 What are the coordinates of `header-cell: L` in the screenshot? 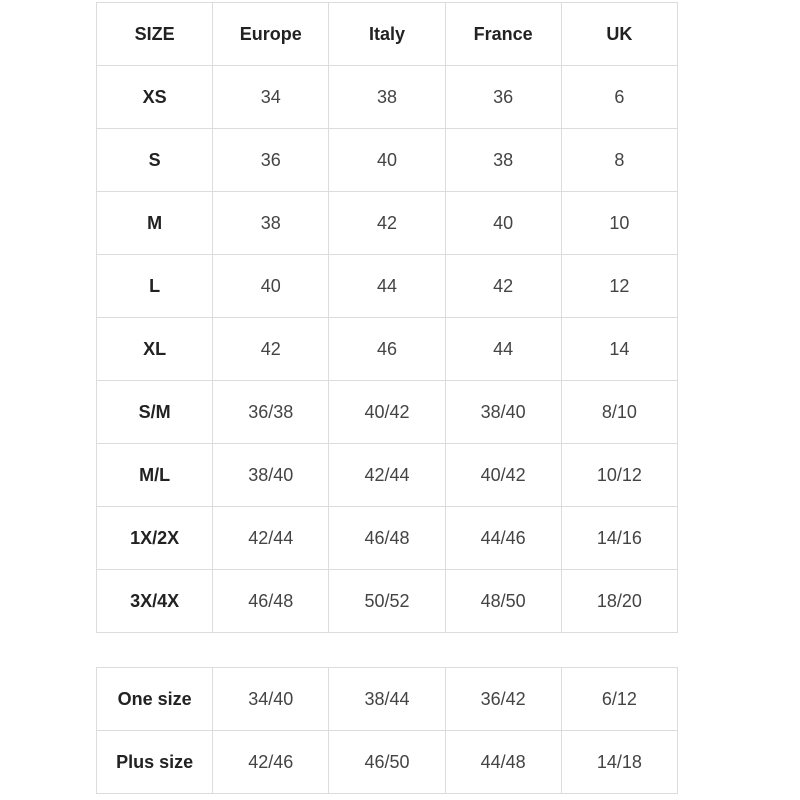 It's located at (154, 286).